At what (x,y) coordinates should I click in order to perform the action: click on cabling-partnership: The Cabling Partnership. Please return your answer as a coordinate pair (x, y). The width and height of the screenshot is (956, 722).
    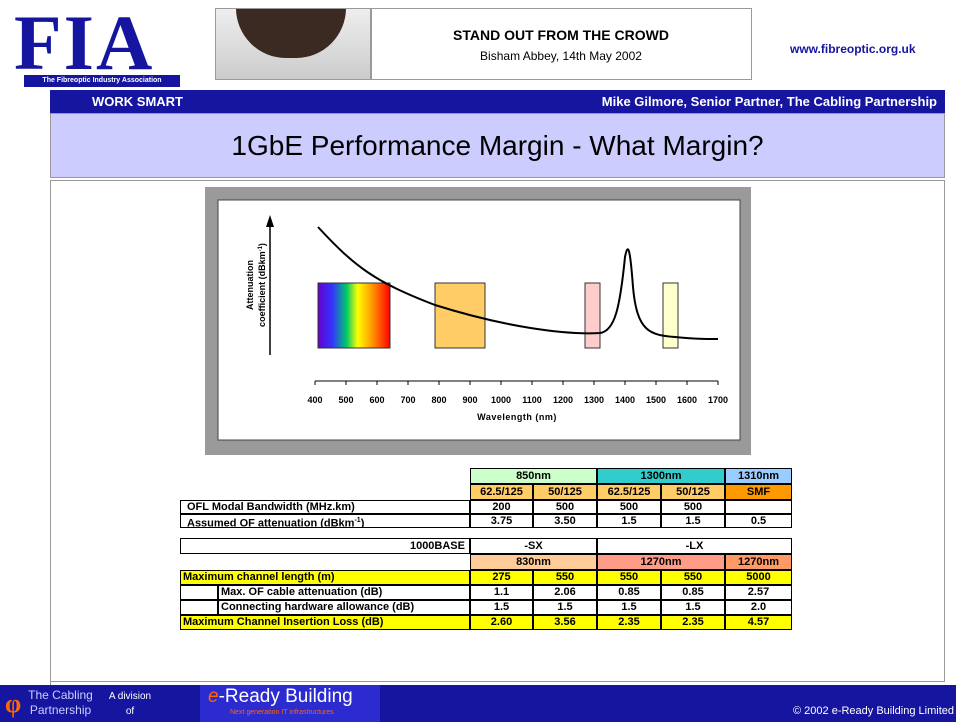
    Looking at the image, I should click on (60, 703).